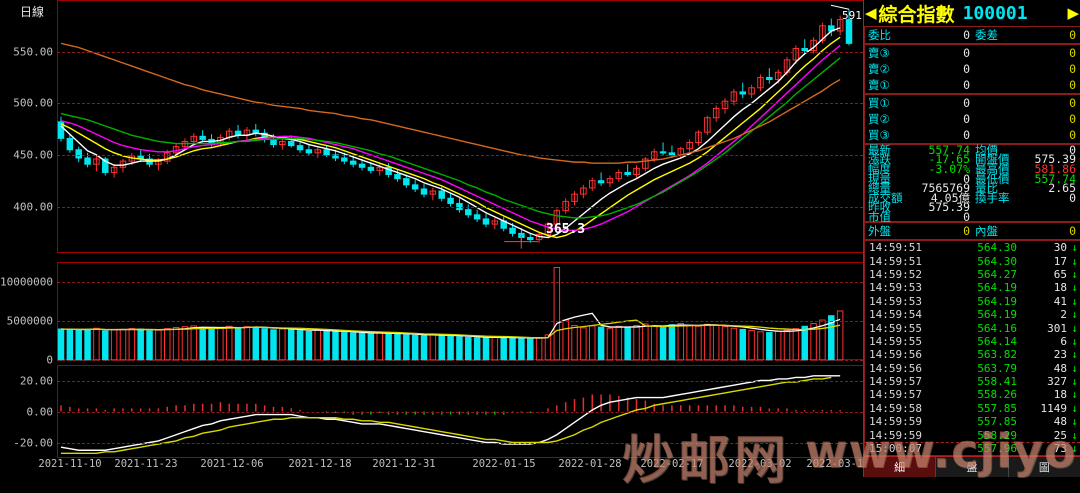 The width and height of the screenshot is (1080, 493). I want to click on tick-volume: 1149, so click(1054, 408).